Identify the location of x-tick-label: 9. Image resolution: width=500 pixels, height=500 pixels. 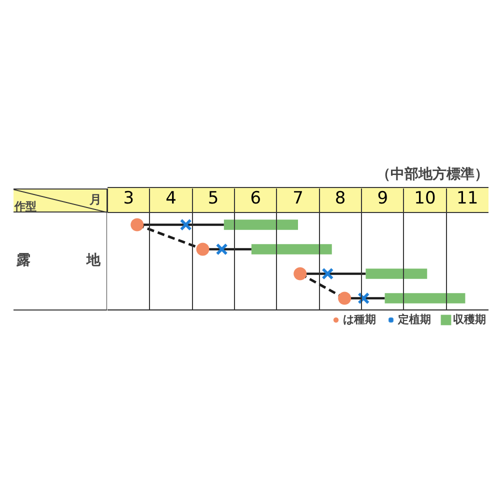
(382, 198).